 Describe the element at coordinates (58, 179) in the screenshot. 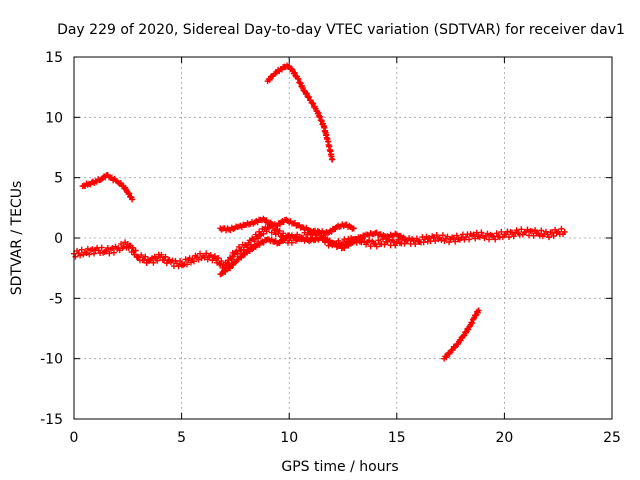

I see `y-tick-label: 5` at that location.